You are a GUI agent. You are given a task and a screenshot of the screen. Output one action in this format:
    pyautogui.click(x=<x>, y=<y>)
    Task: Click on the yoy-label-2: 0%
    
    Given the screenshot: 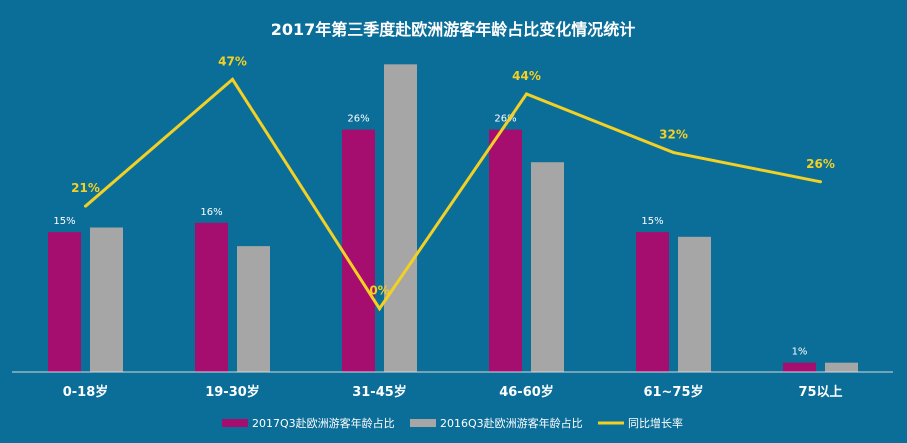 What is the action you would take?
    pyautogui.click(x=379, y=291)
    